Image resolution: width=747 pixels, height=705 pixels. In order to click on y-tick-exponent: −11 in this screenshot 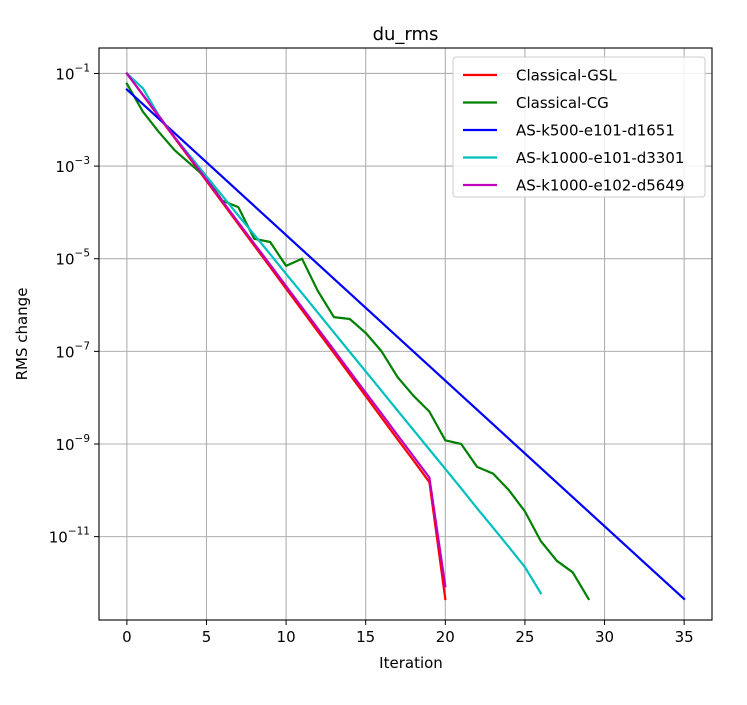, I will do `click(79, 532)`.